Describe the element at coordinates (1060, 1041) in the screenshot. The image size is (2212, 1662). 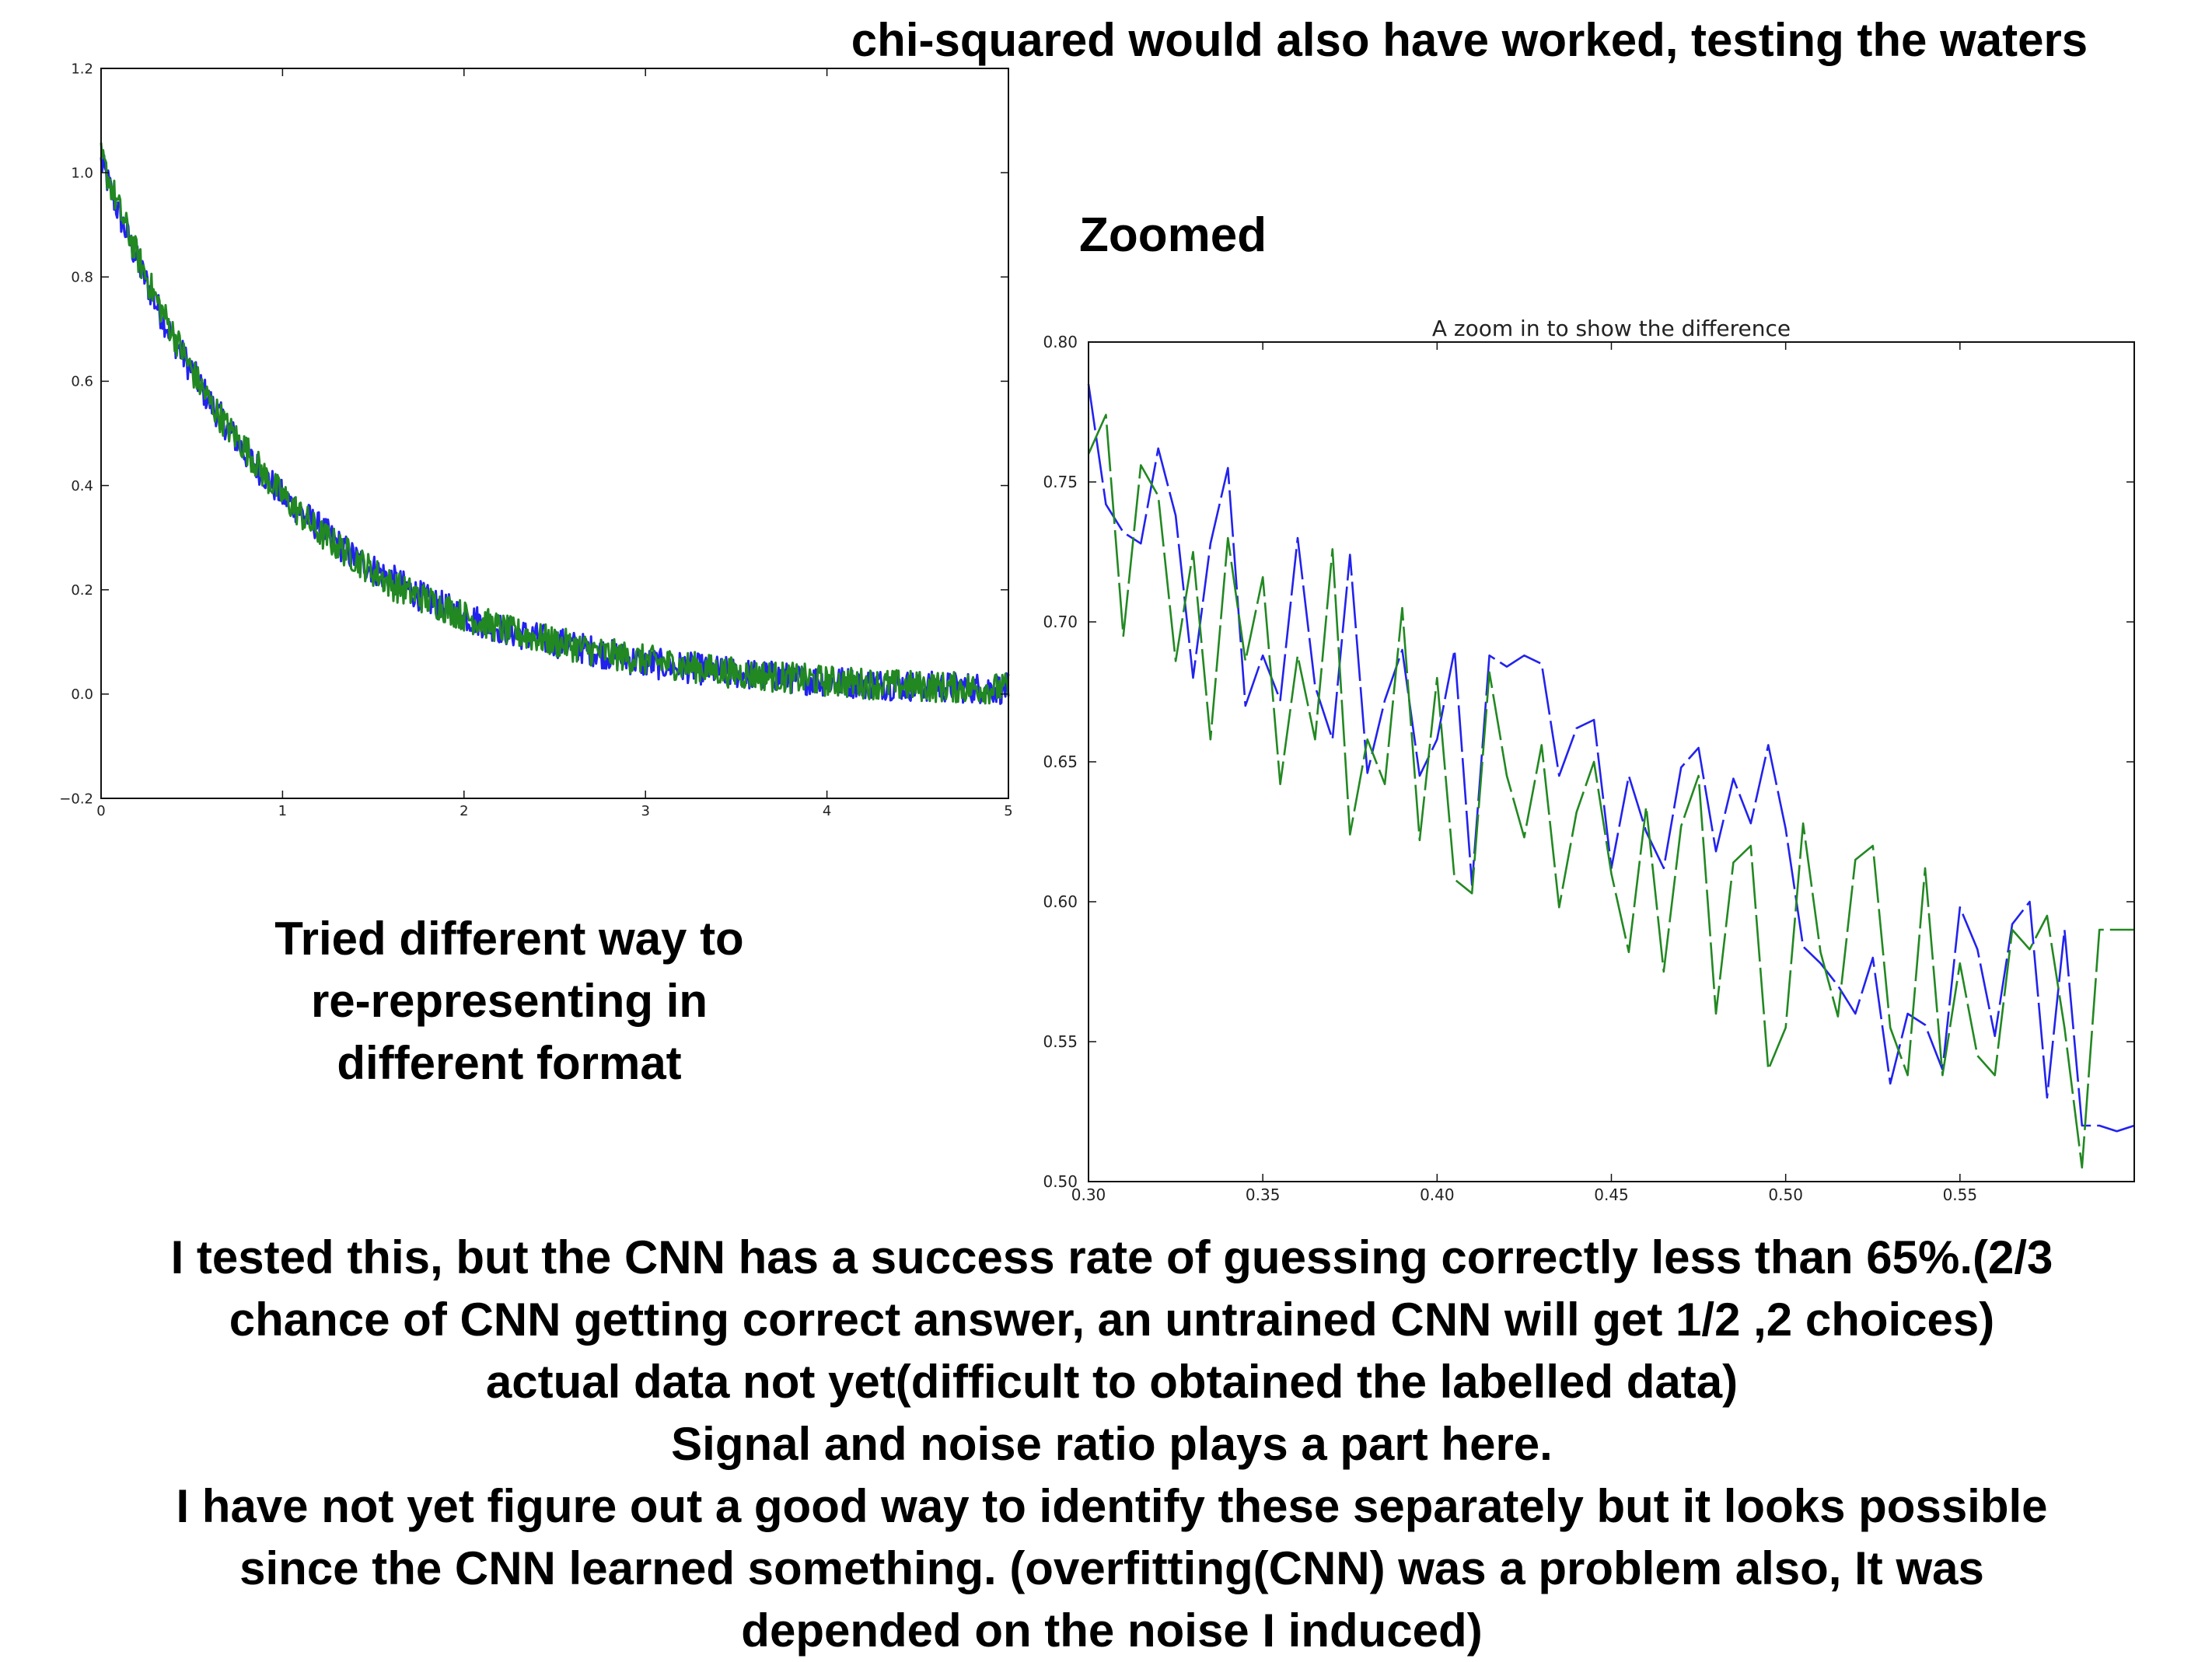
I see `zoom-ytick-label: 0.55` at that location.